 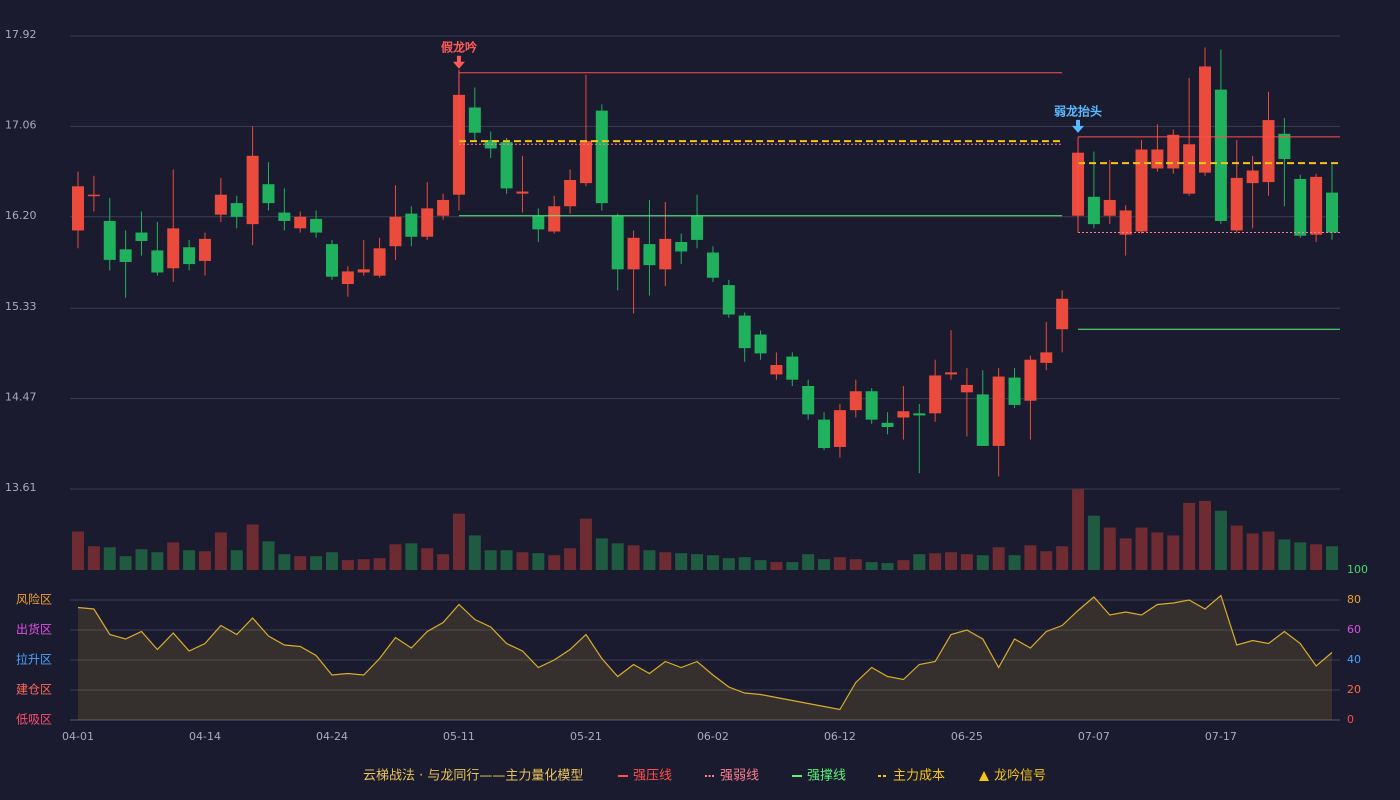 What do you see at coordinates (713, 736) in the screenshot?
I see `x-tick-label: 06-02` at bounding box center [713, 736].